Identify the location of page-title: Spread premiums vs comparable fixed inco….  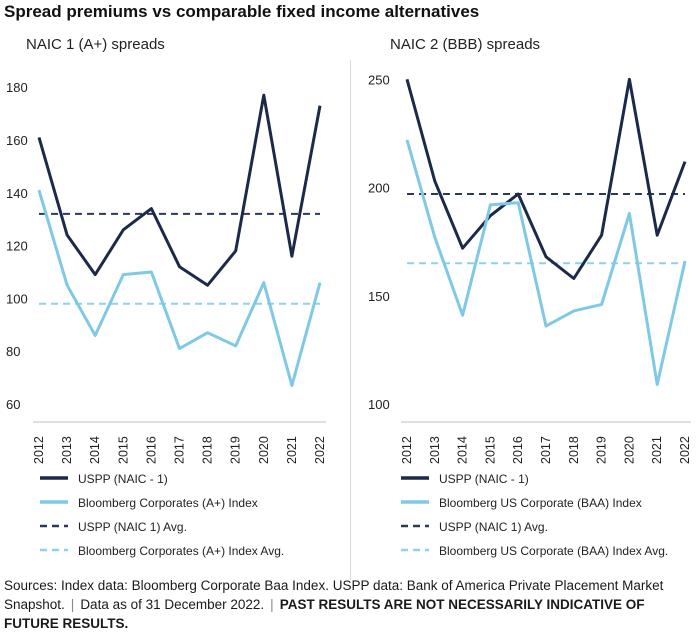
(242, 11).